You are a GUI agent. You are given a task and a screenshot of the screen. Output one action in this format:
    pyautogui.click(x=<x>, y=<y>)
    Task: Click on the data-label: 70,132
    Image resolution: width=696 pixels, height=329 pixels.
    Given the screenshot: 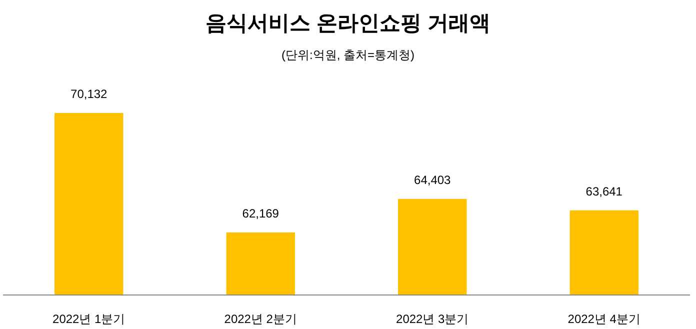 What is the action you would take?
    pyautogui.click(x=89, y=94)
    